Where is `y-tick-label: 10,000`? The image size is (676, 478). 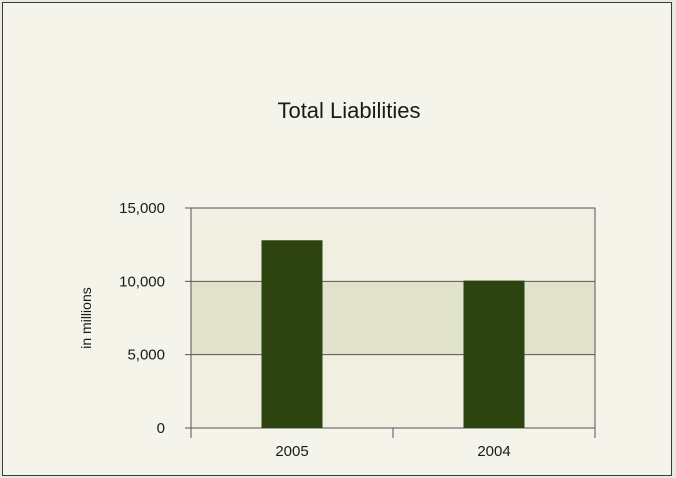 y-tick-label: 10,000 is located at coordinates (142, 281).